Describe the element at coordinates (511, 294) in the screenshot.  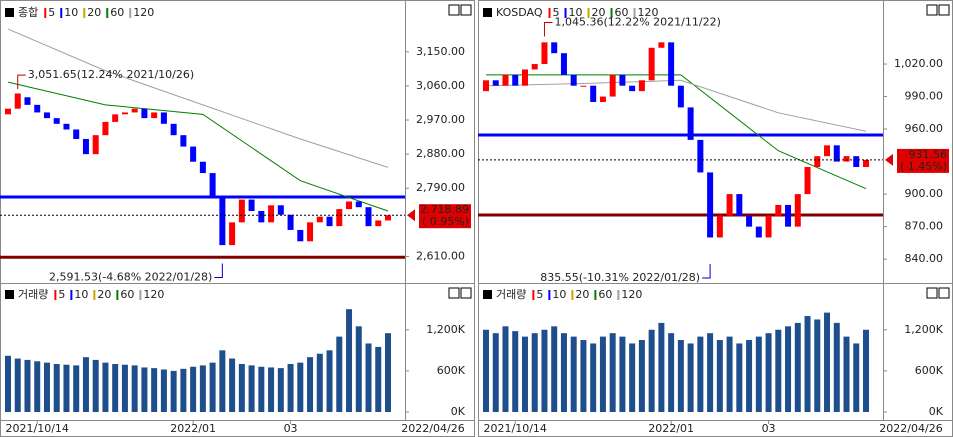
I see `legend-title: 거래량` at that location.